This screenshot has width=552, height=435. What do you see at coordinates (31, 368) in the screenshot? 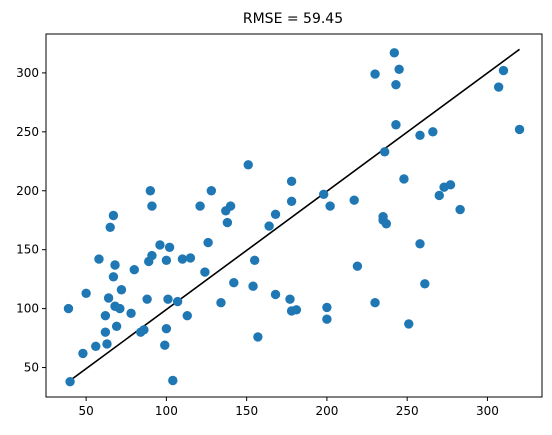
I see `y-tick-label: 50` at bounding box center [31, 368].